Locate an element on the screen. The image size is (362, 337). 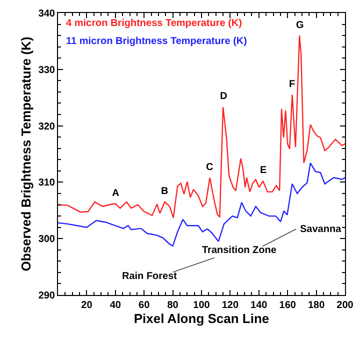
text: 4 micron Brightness Temperature (K) is located at coordinates (154, 23).